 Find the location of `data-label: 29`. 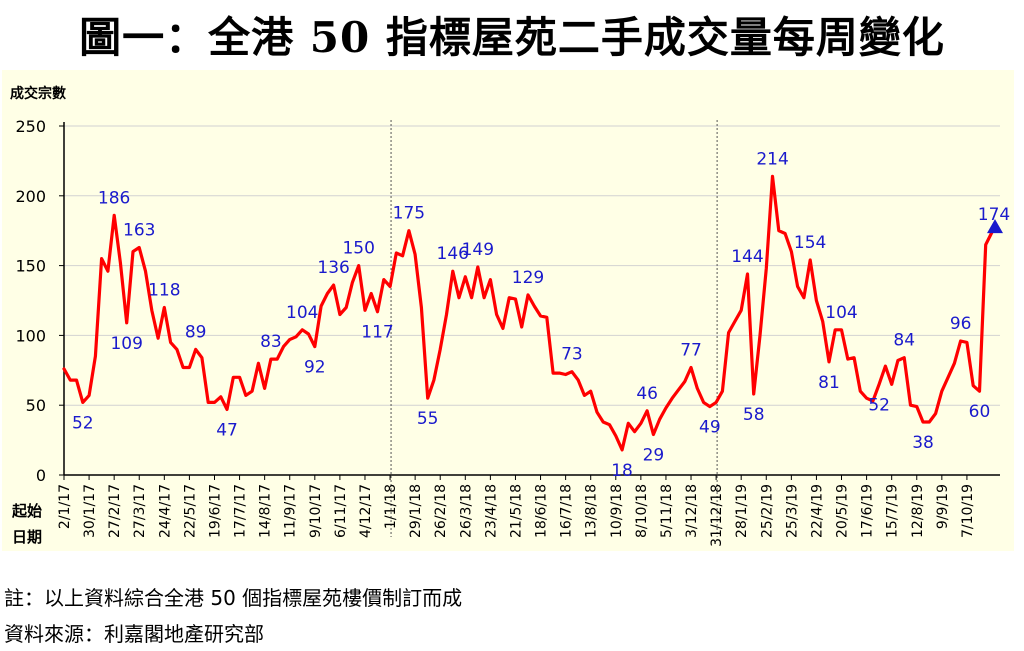

data-label: 29 is located at coordinates (654, 456).